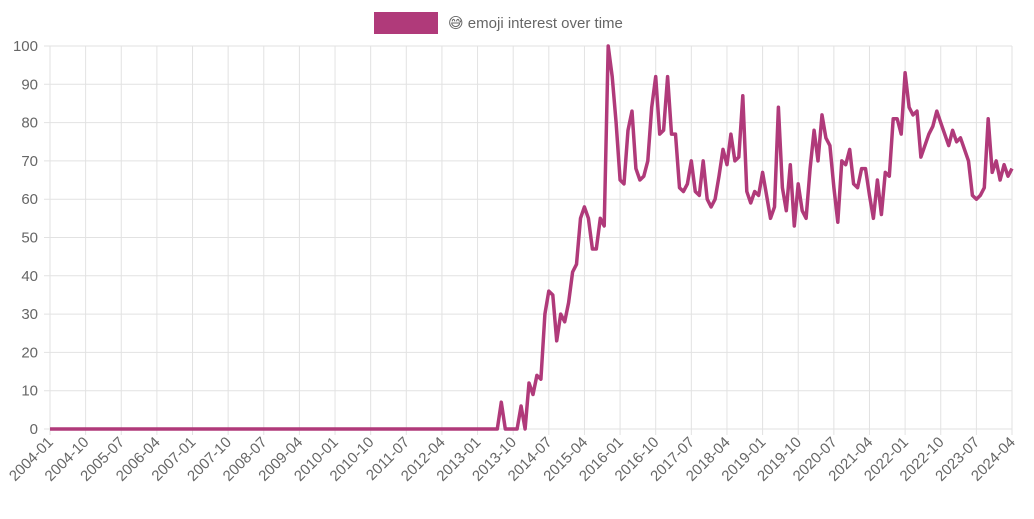 The image size is (1034, 519). I want to click on y-tick-label: 10, so click(29, 391).